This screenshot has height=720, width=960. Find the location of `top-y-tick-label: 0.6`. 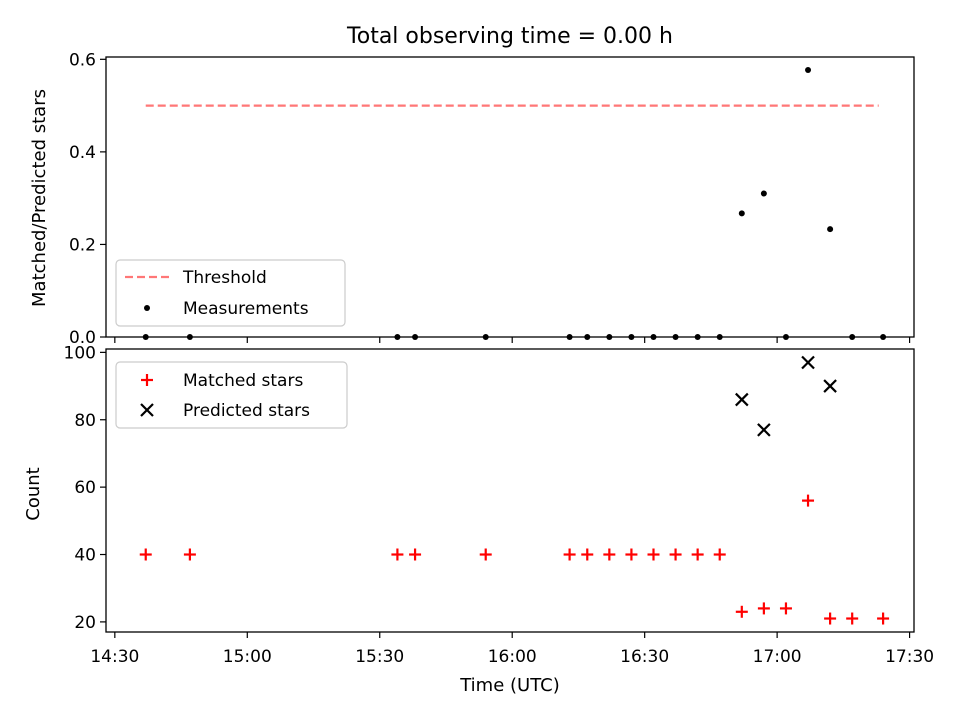

top-y-tick-label: 0.6 is located at coordinates (82, 60).